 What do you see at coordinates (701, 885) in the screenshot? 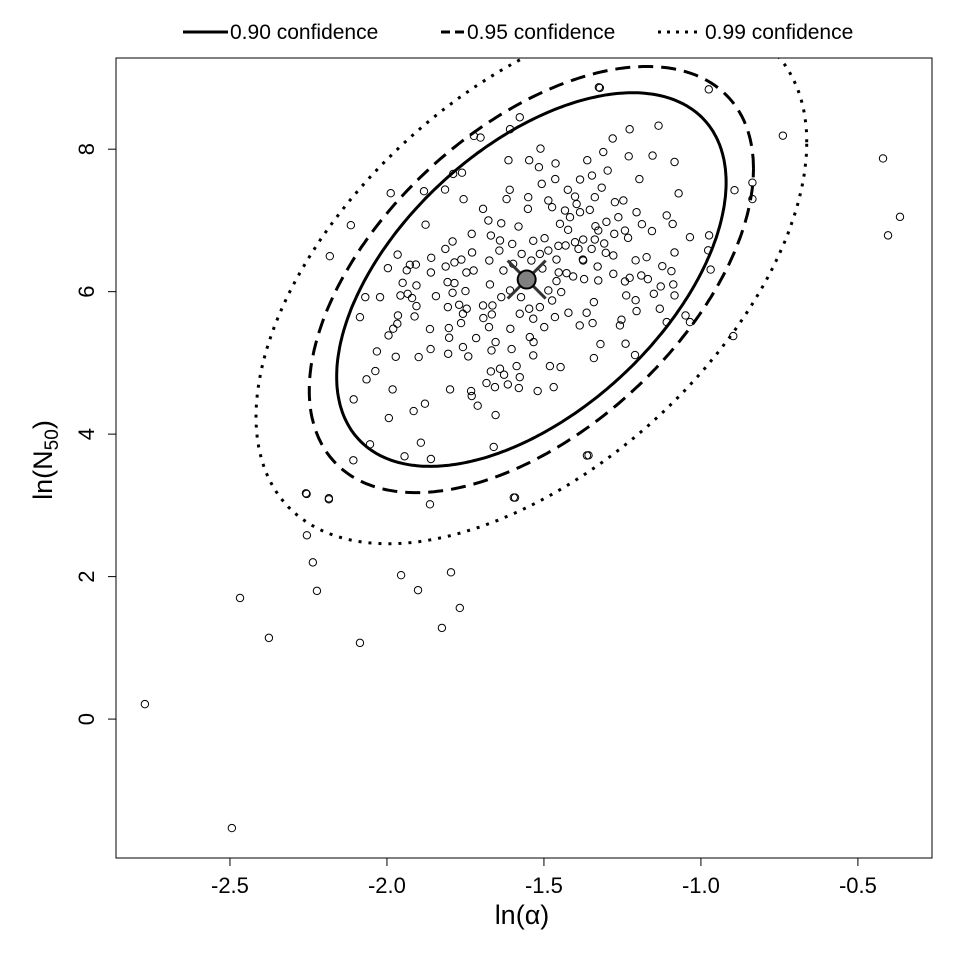
I see `x-tick-label: -1.0` at bounding box center [701, 885].